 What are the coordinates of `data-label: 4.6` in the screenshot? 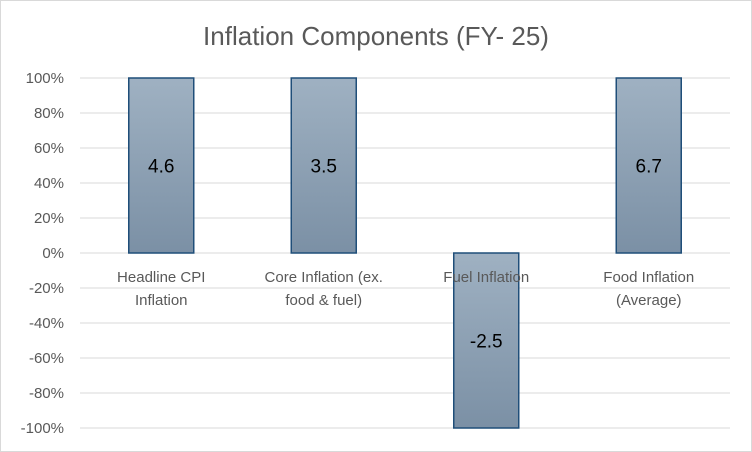 It's located at (161, 167).